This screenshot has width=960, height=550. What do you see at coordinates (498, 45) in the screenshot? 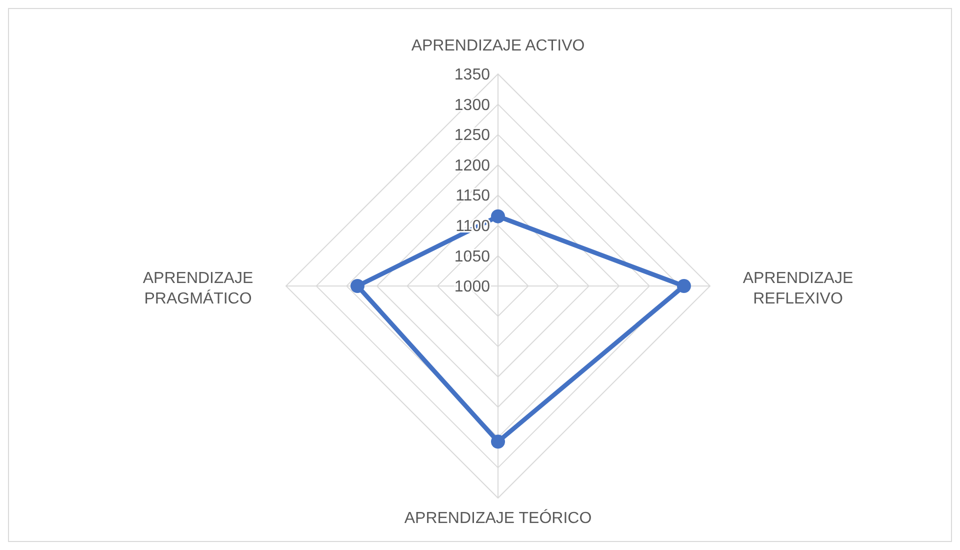
I see `spoke-label: APRENDIZAJE ACTIVO` at bounding box center [498, 45].